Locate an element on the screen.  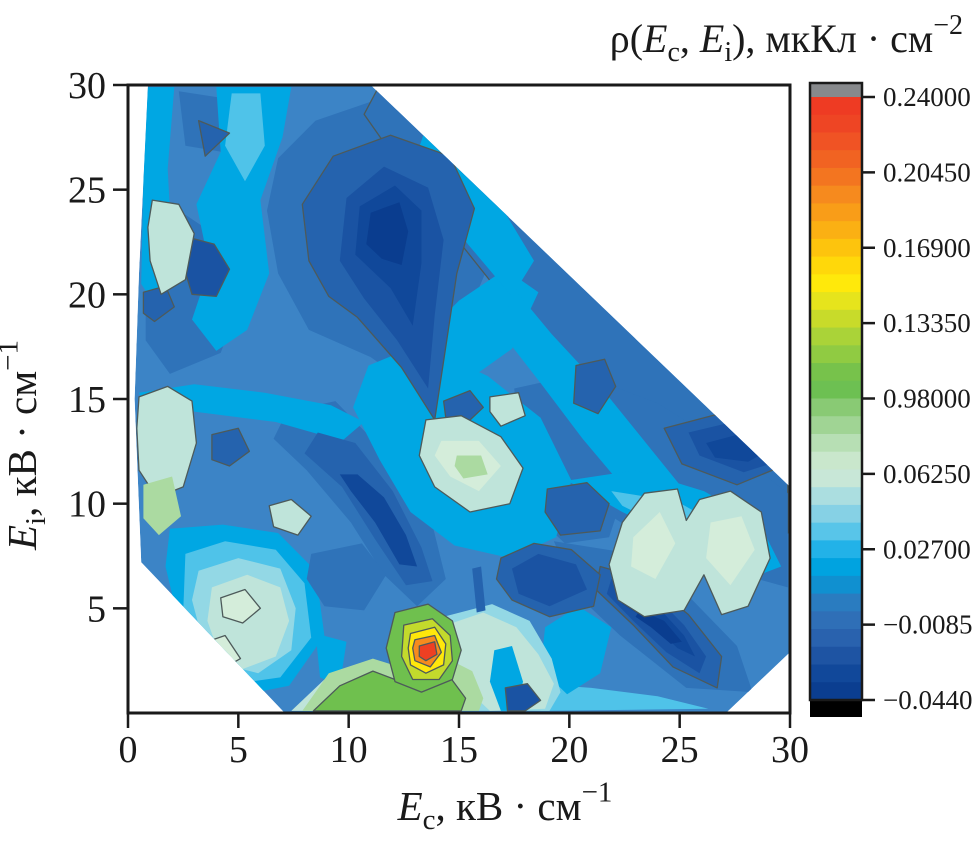
colorbar-tick-label: 0.13350 is located at coordinates (927, 323).